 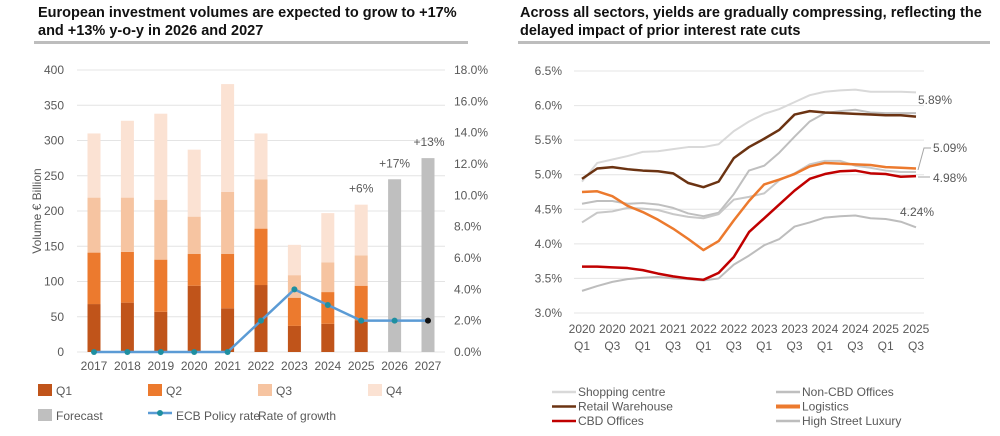 I want to click on bar-q4-2021, so click(x=228, y=138).